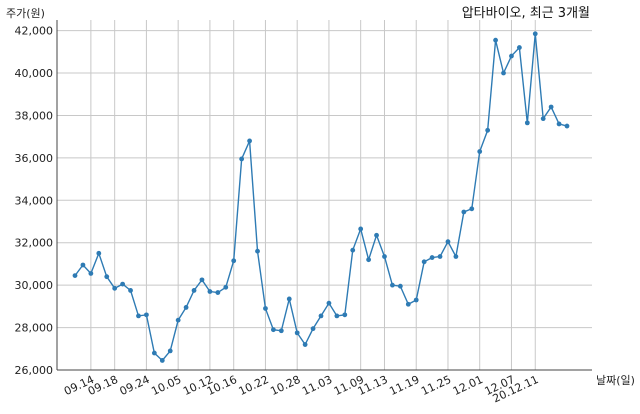  What do you see at coordinates (516, 389) in the screenshot?
I see `x-tick-label: 20.12.11` at bounding box center [516, 389].